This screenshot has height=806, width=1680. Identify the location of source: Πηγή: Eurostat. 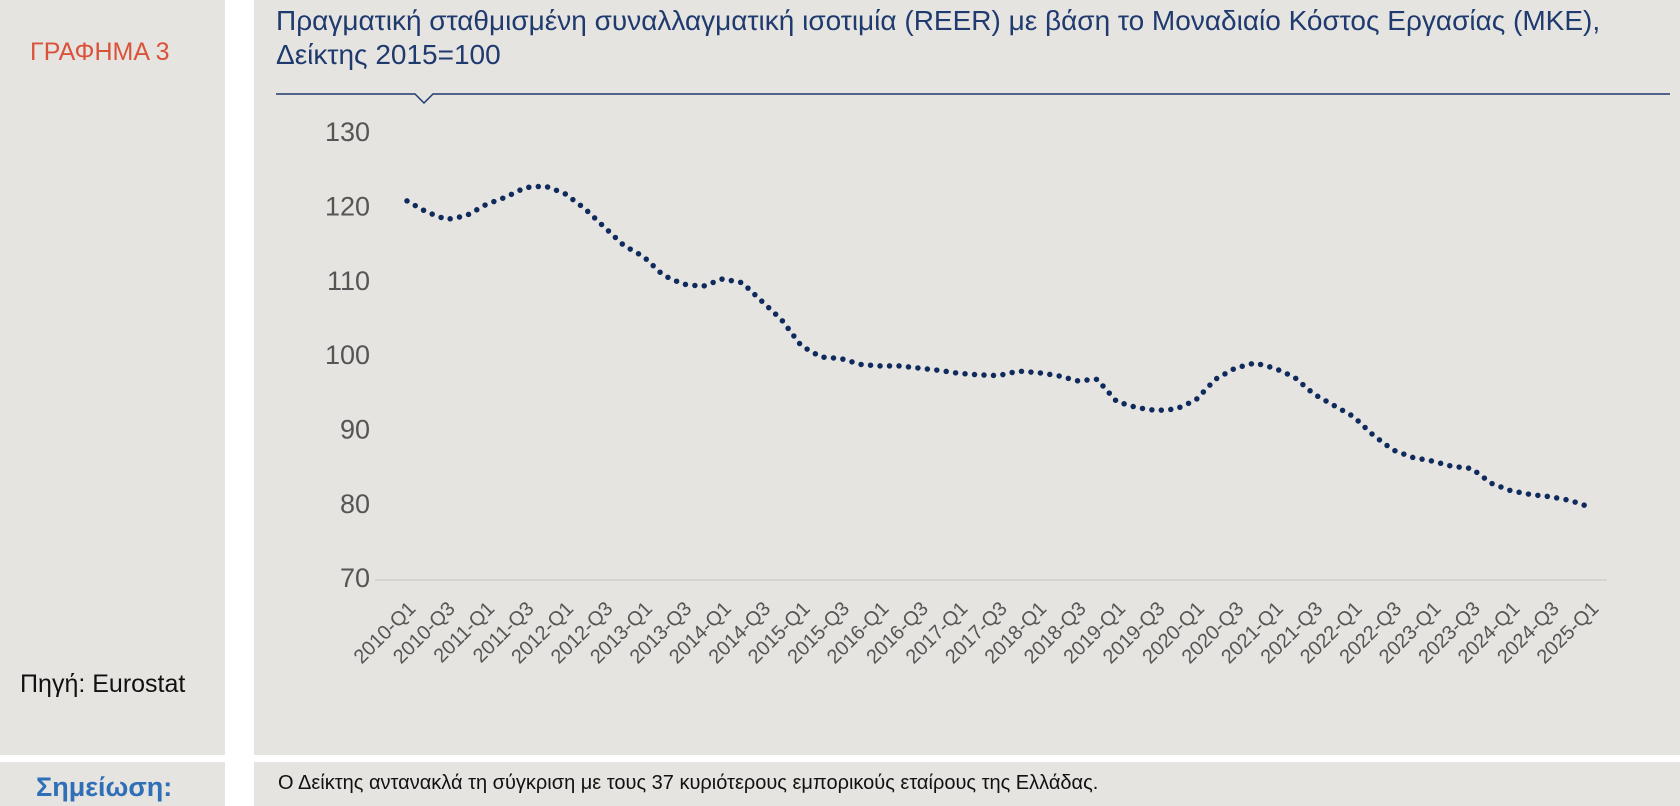
(103, 684).